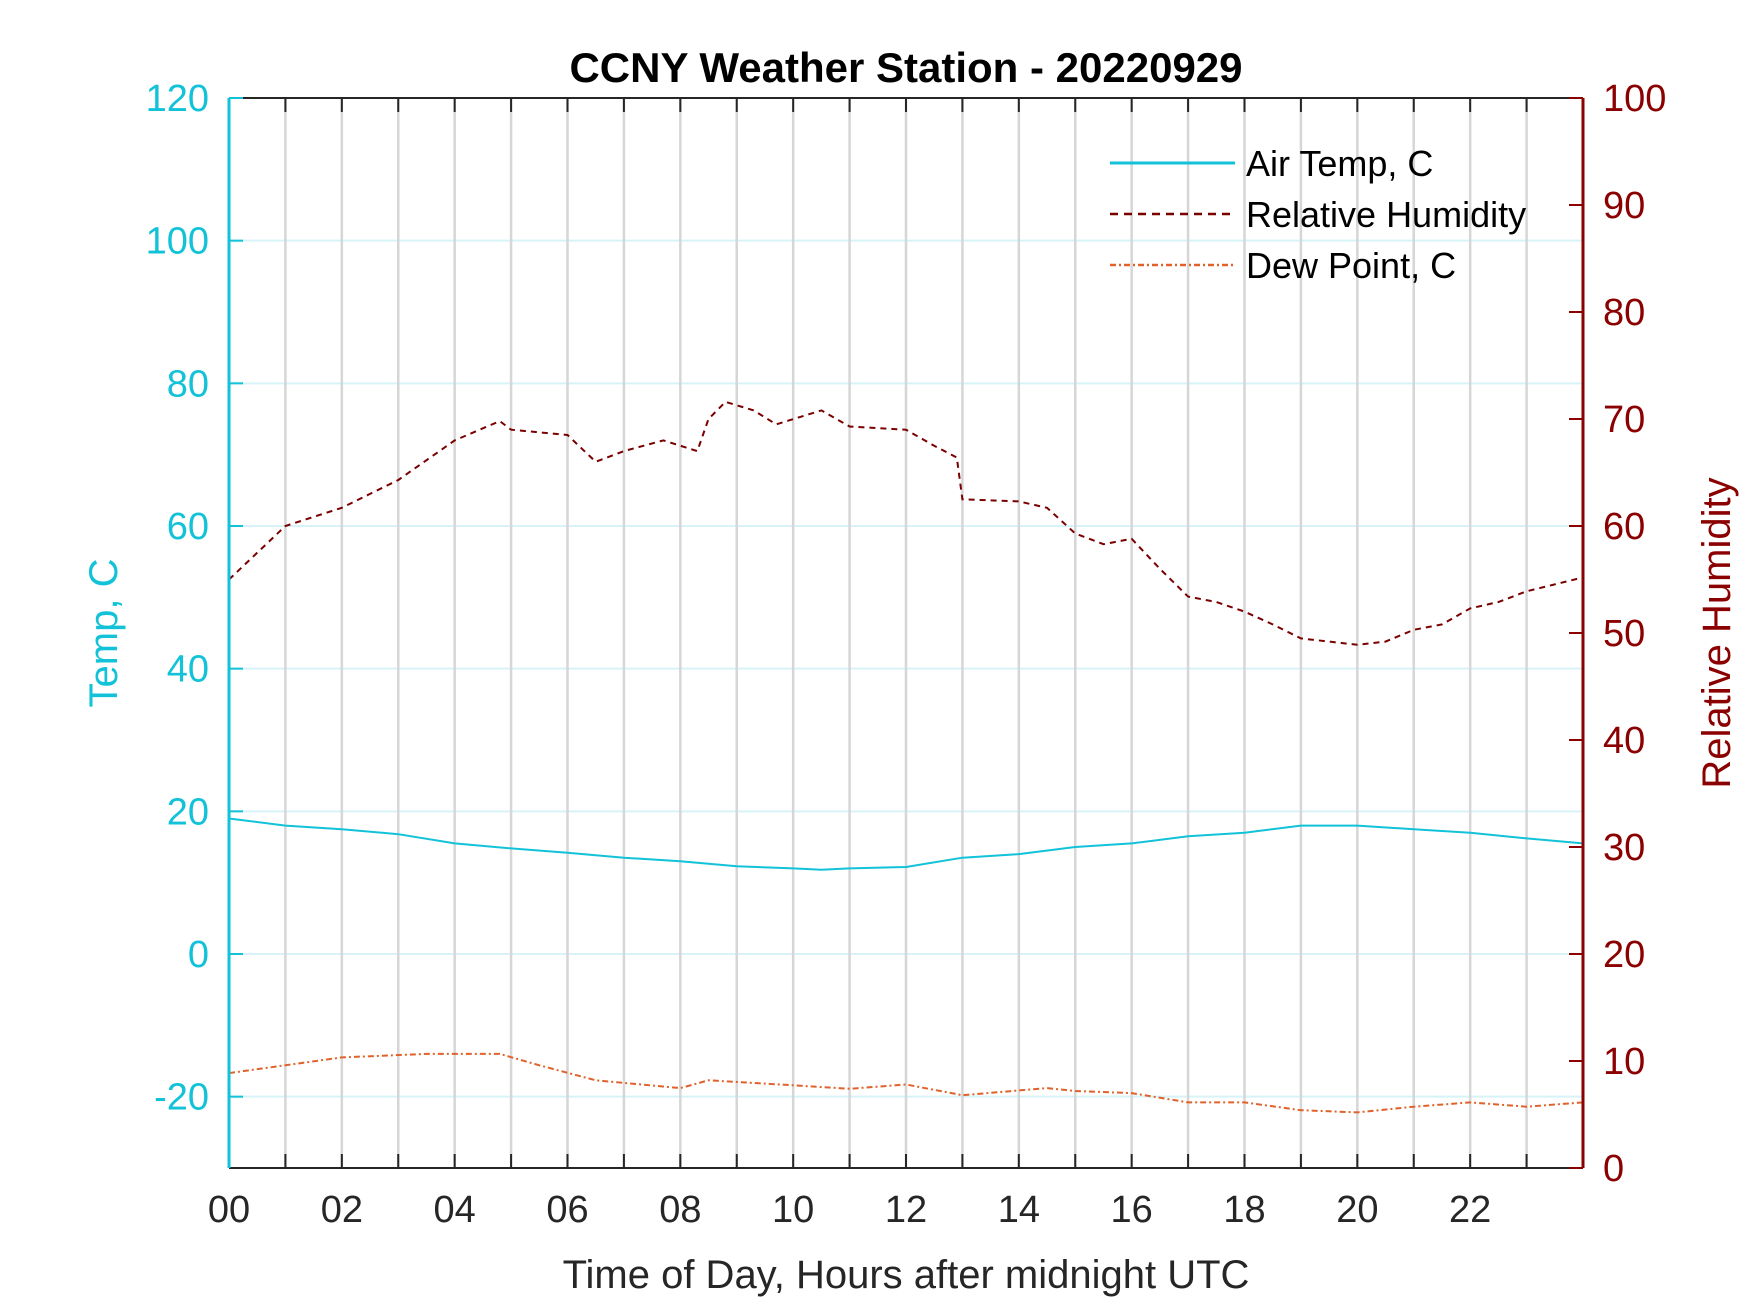  What do you see at coordinates (1624, 313) in the screenshot?
I see `y-right-tick-label: 80` at bounding box center [1624, 313].